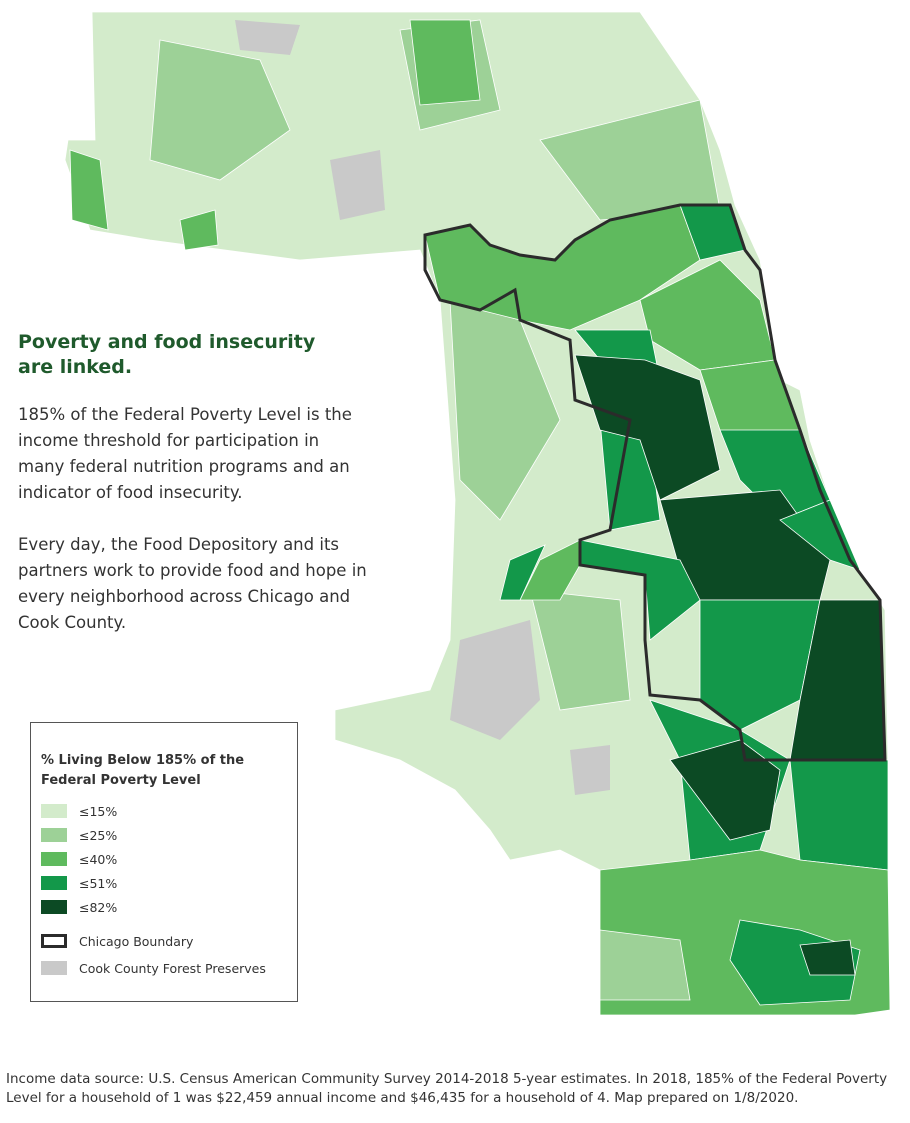 This screenshot has width=910, height=1123. I want to click on legend-forest: Cook County Forest Preserves, so click(153, 968).